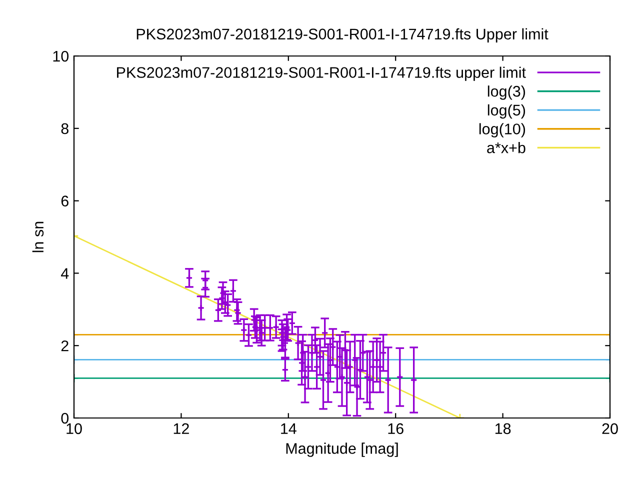  I want to click on y-tick-label: 10, so click(61, 56).